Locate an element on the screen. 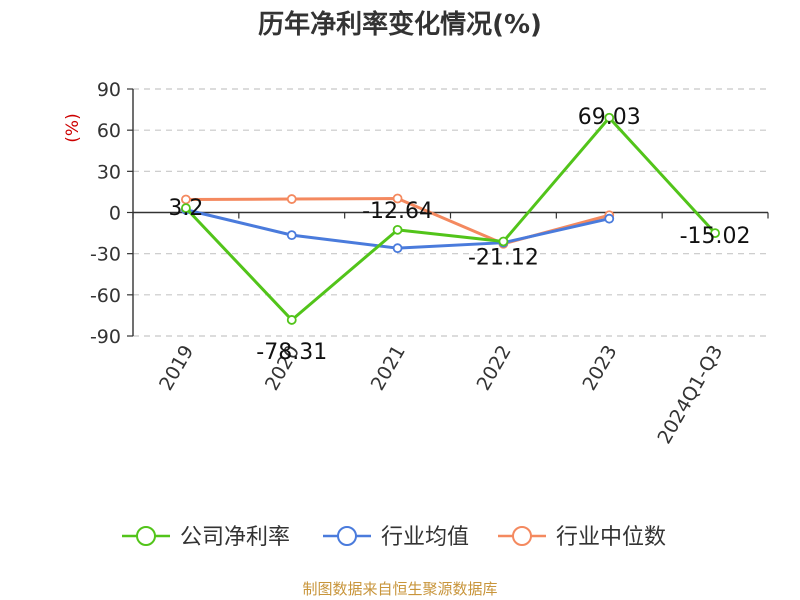 This screenshot has width=800, height=600. y-tick-label: -90 is located at coordinates (105, 337).